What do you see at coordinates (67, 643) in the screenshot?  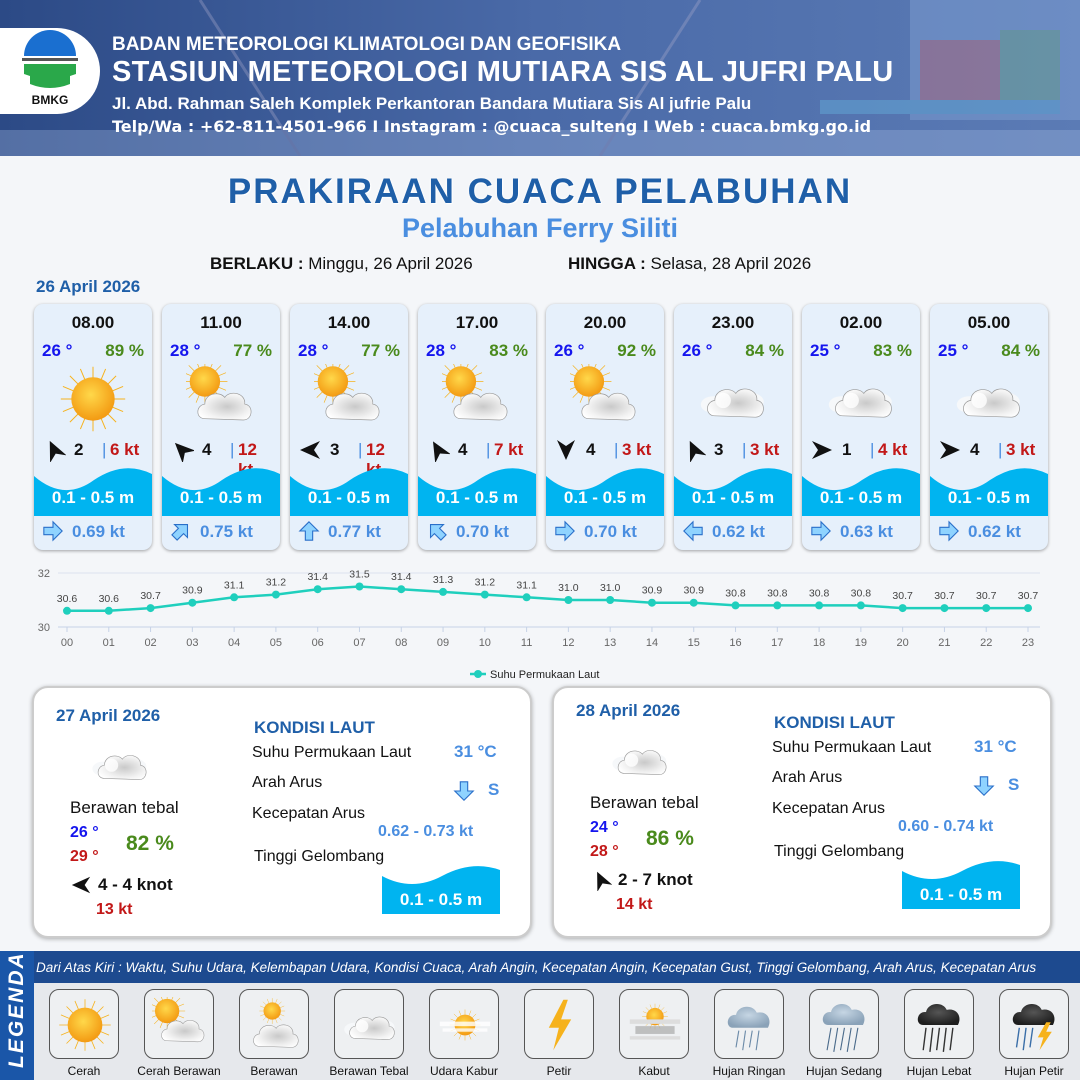 I see `x-tick-label: 00` at bounding box center [67, 643].